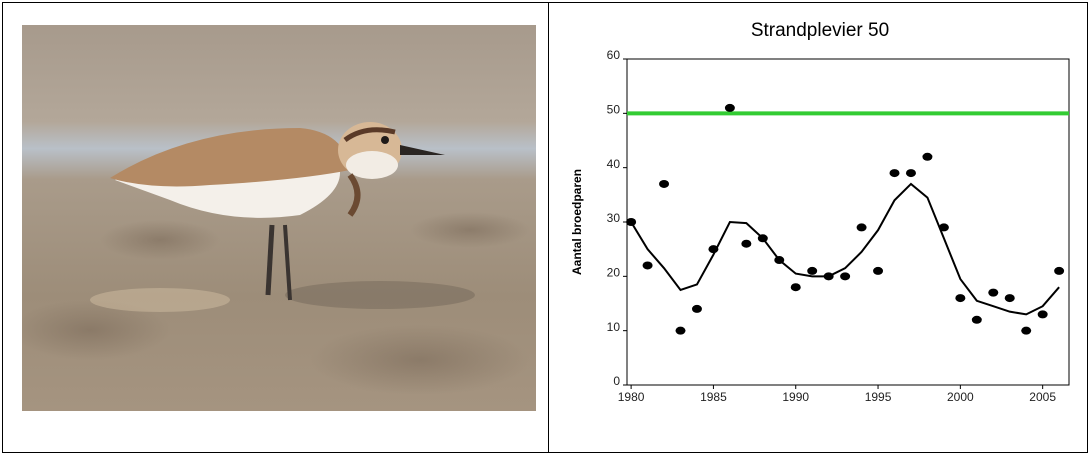 The image size is (1090, 455). Describe the element at coordinates (795, 397) in the screenshot. I see `x-tick-label: 1990` at that location.